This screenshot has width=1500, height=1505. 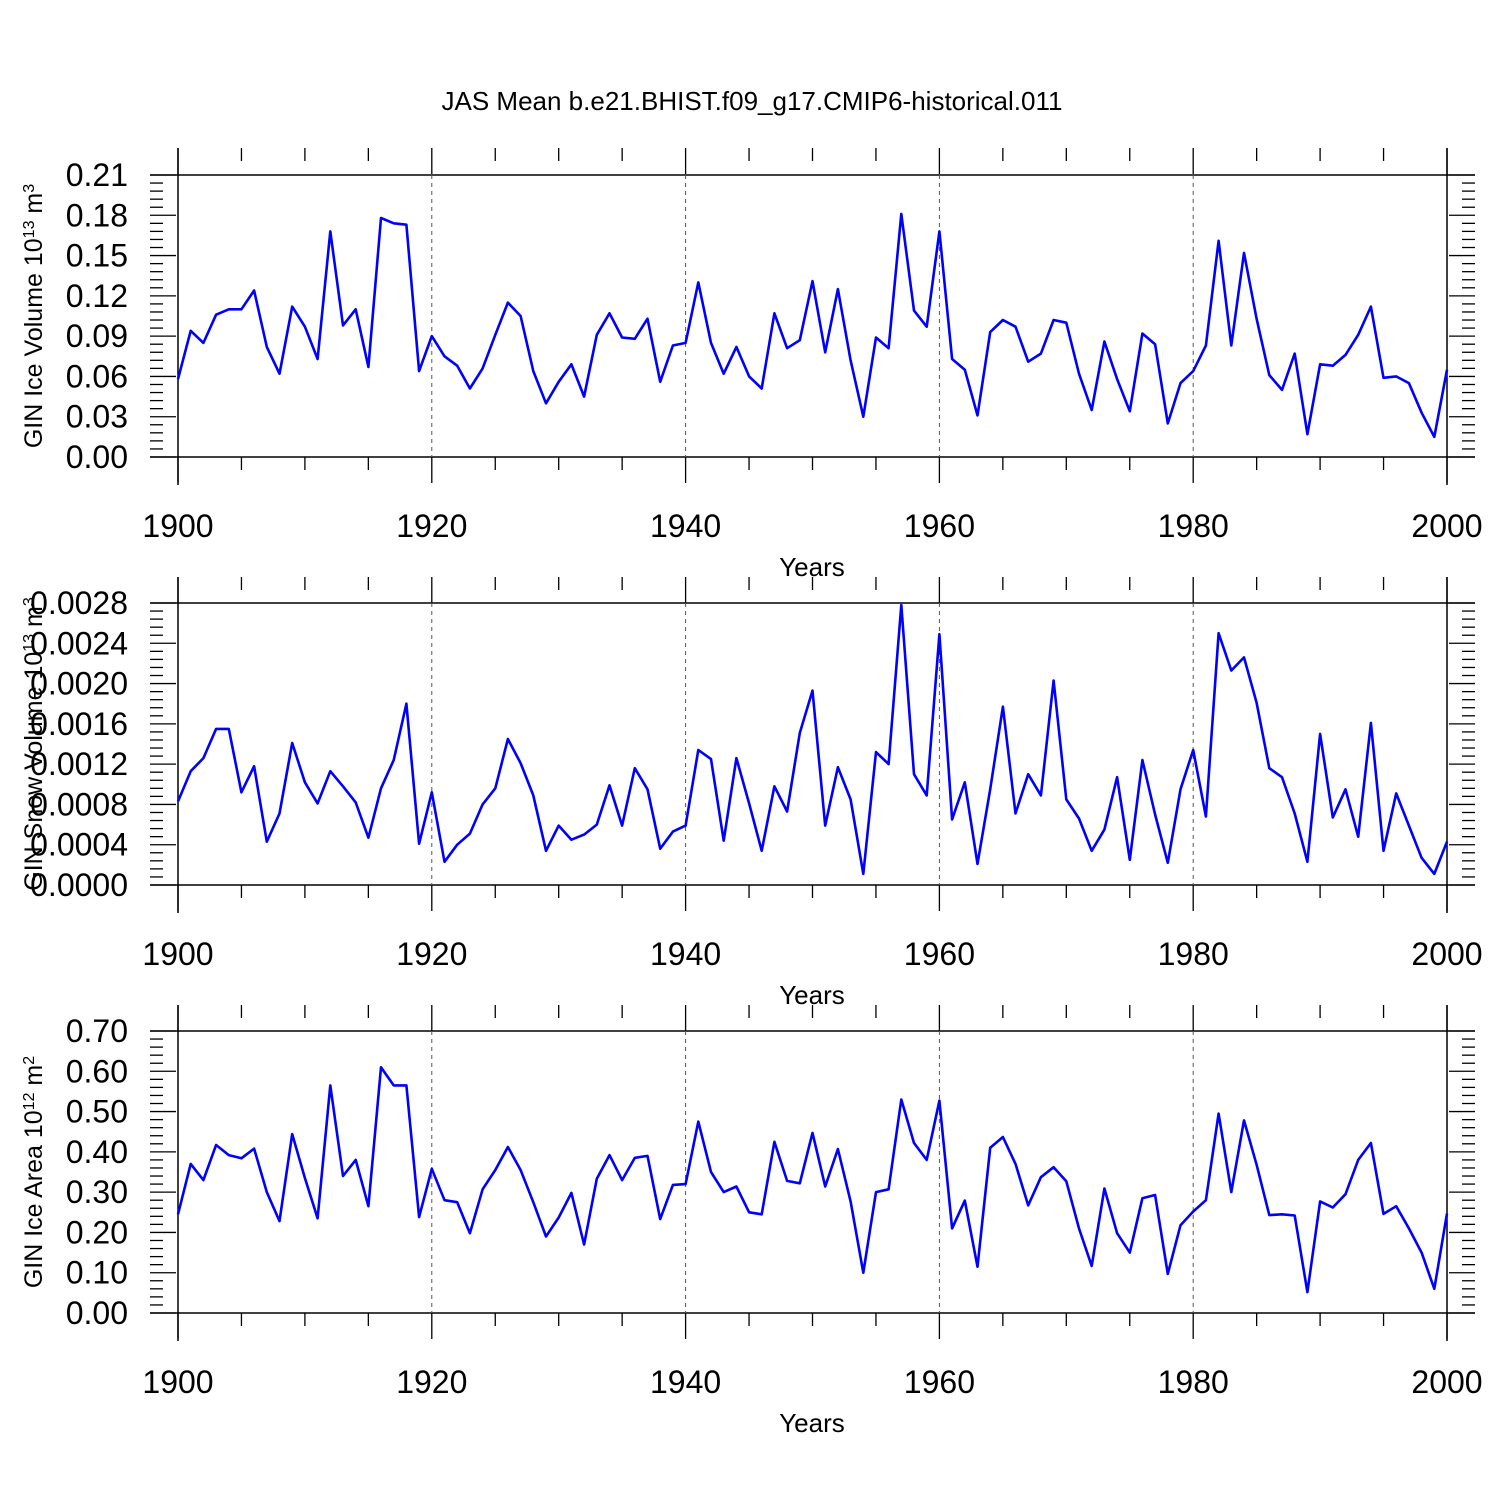 I want to click on y-tick-label: 0.0024, so click(x=79, y=643).